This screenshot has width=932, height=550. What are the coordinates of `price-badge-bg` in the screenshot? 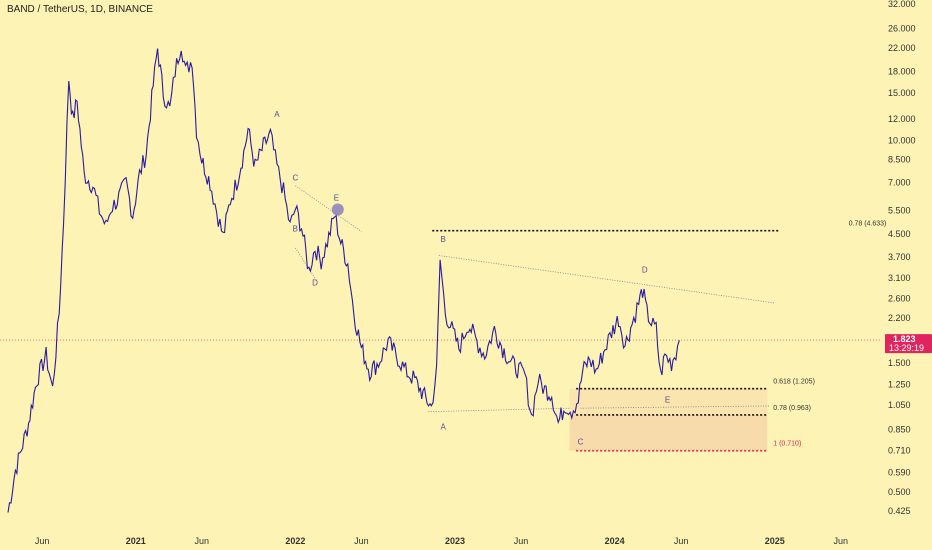 It's located at (908, 344).